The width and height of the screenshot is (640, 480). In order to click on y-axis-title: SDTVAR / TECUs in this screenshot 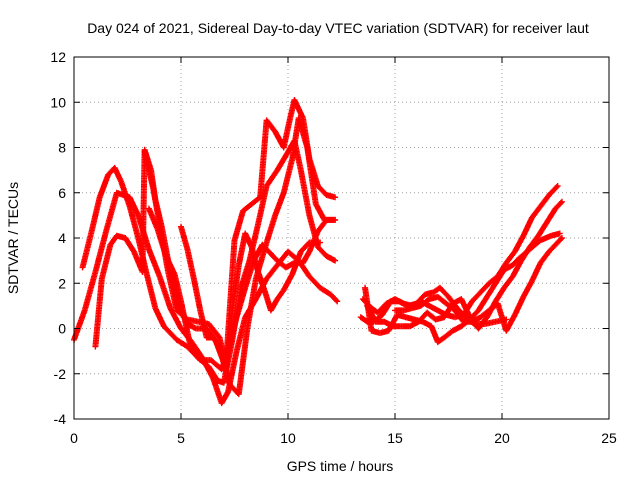, I will do `click(13, 238)`.